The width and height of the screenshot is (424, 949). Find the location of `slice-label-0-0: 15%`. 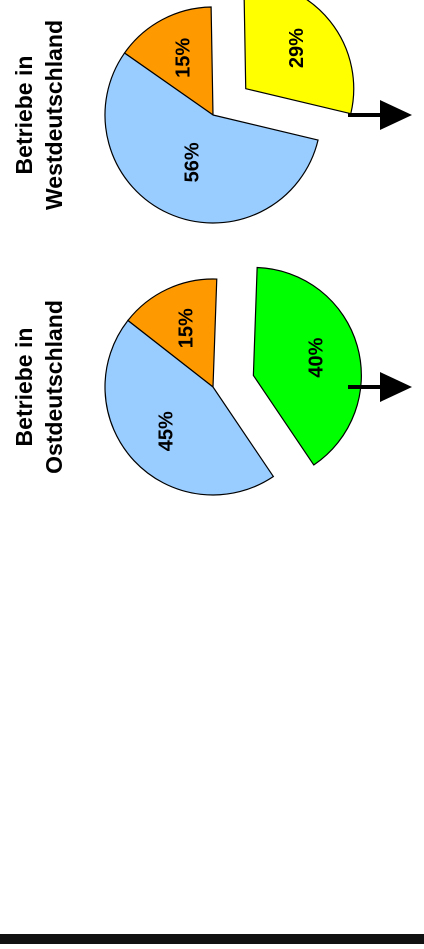

slice-label-0-0: 15% is located at coordinates (184, 58).